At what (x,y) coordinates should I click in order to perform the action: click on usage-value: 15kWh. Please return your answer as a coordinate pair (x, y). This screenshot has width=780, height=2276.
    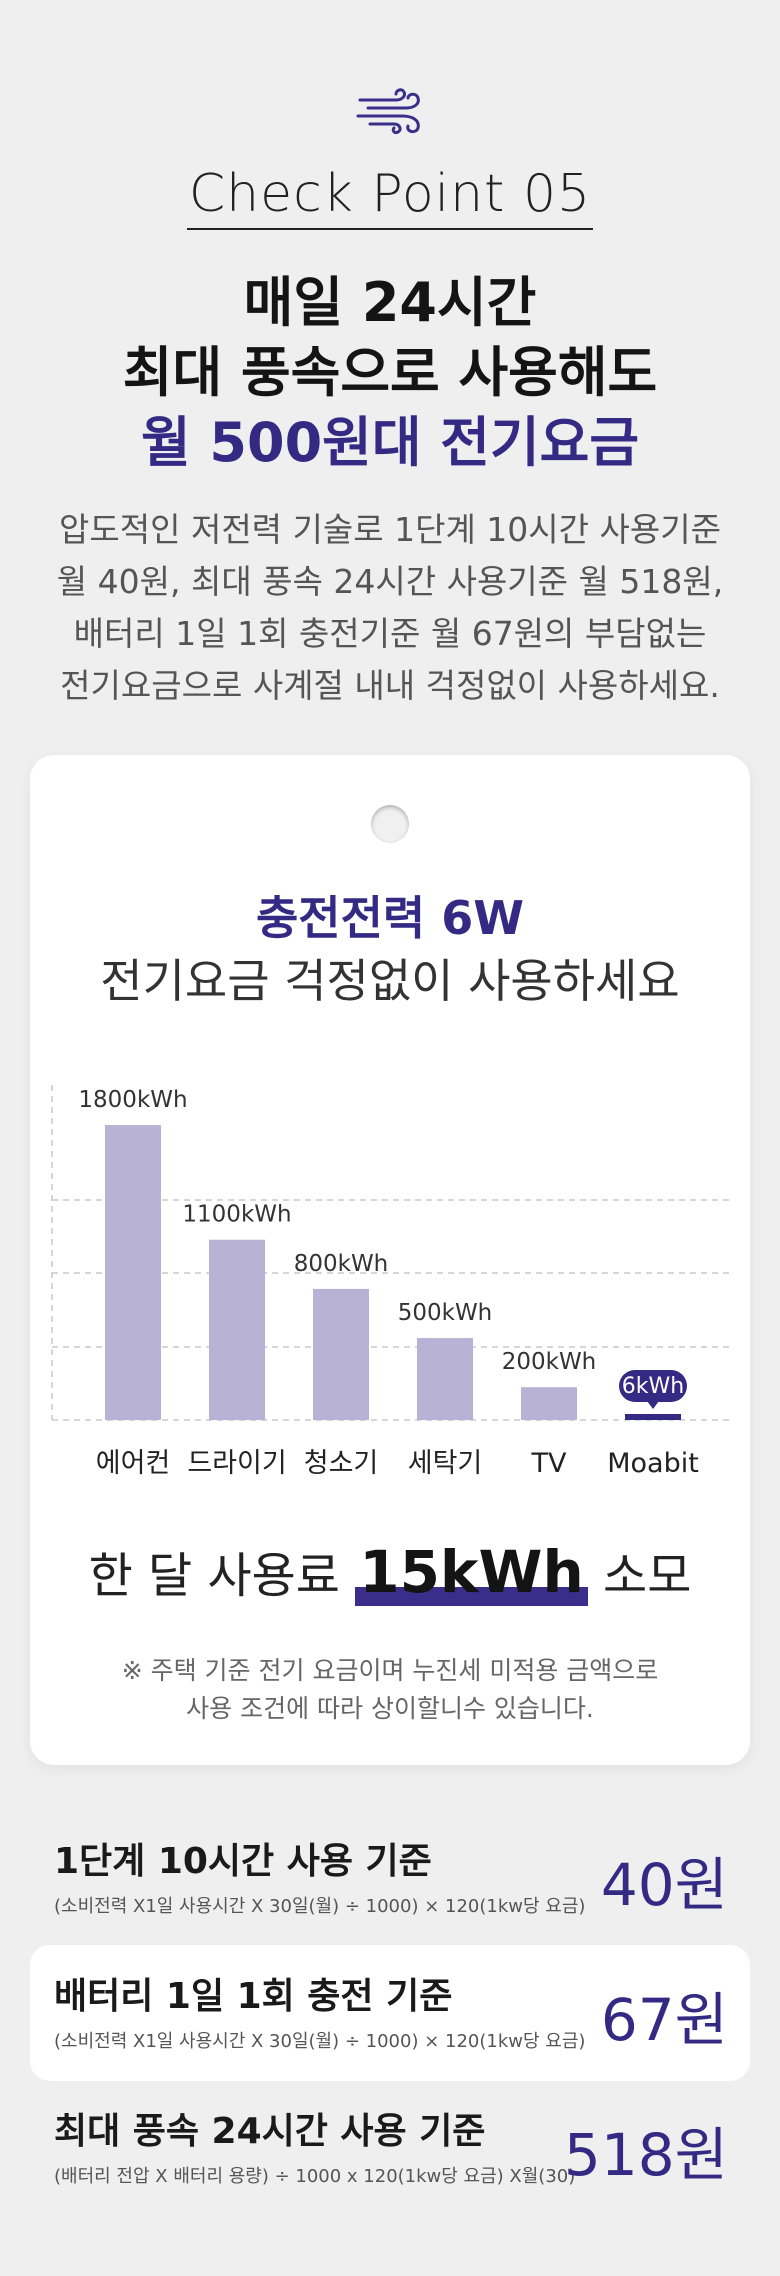
    Looking at the image, I should click on (471, 1572).